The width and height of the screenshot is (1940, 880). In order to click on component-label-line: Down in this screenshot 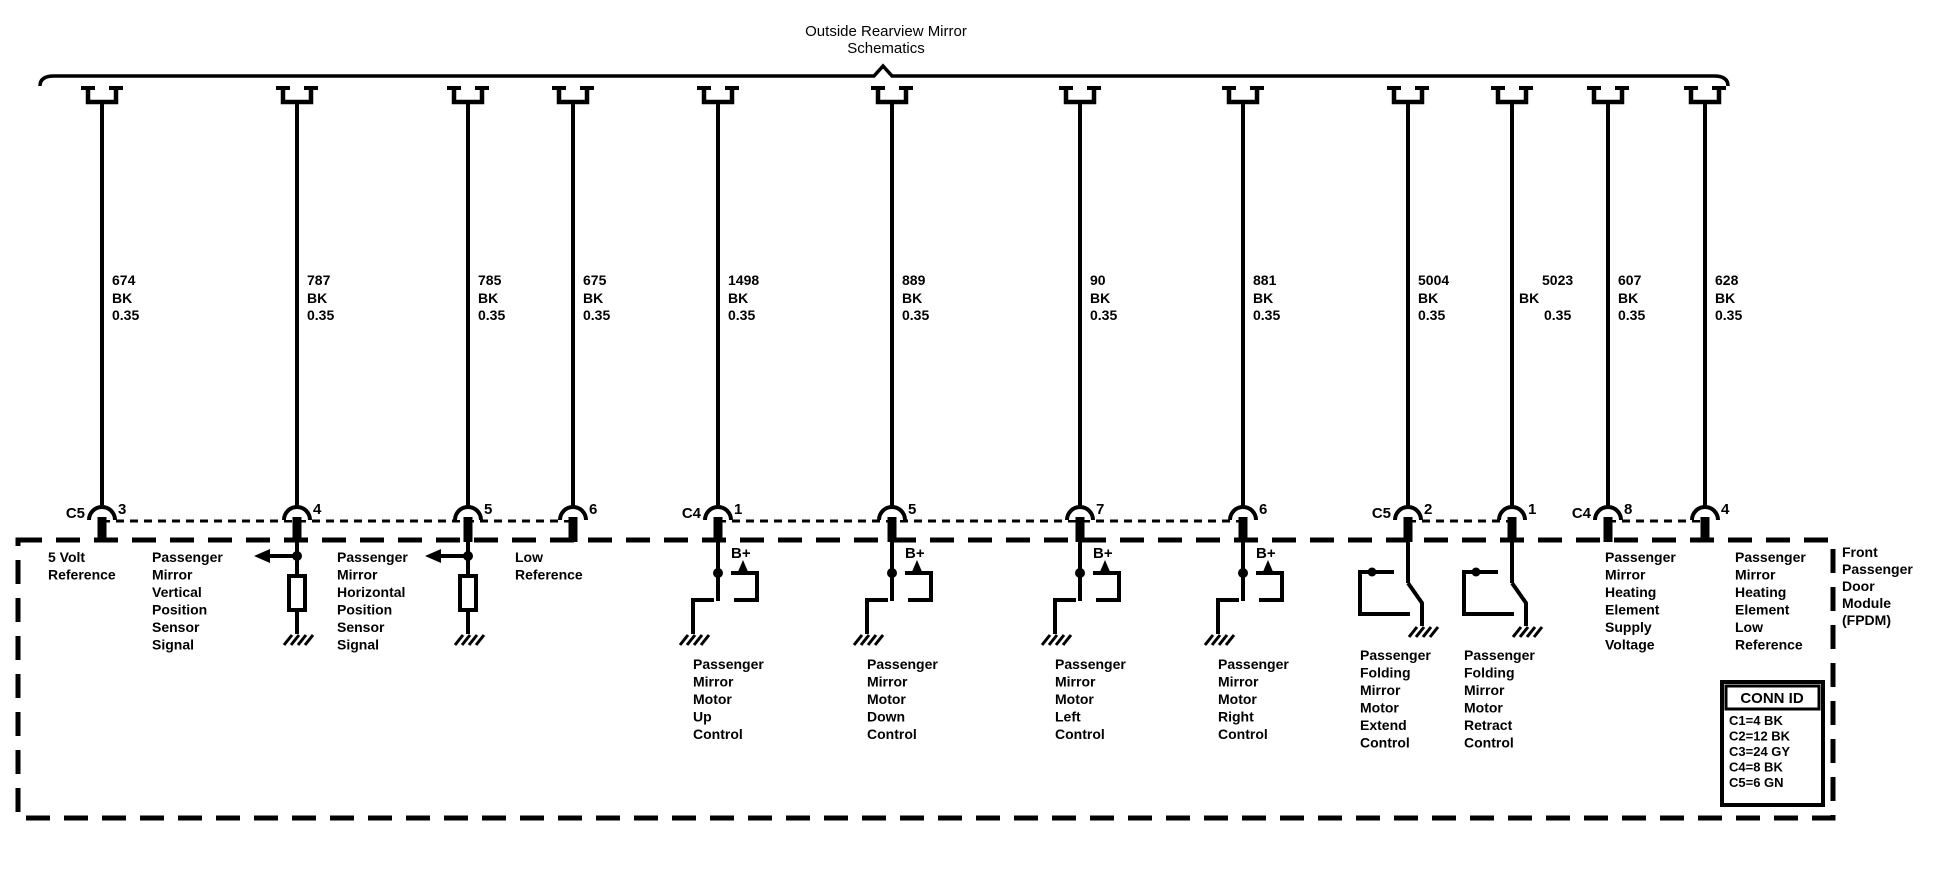, I will do `click(886, 717)`.